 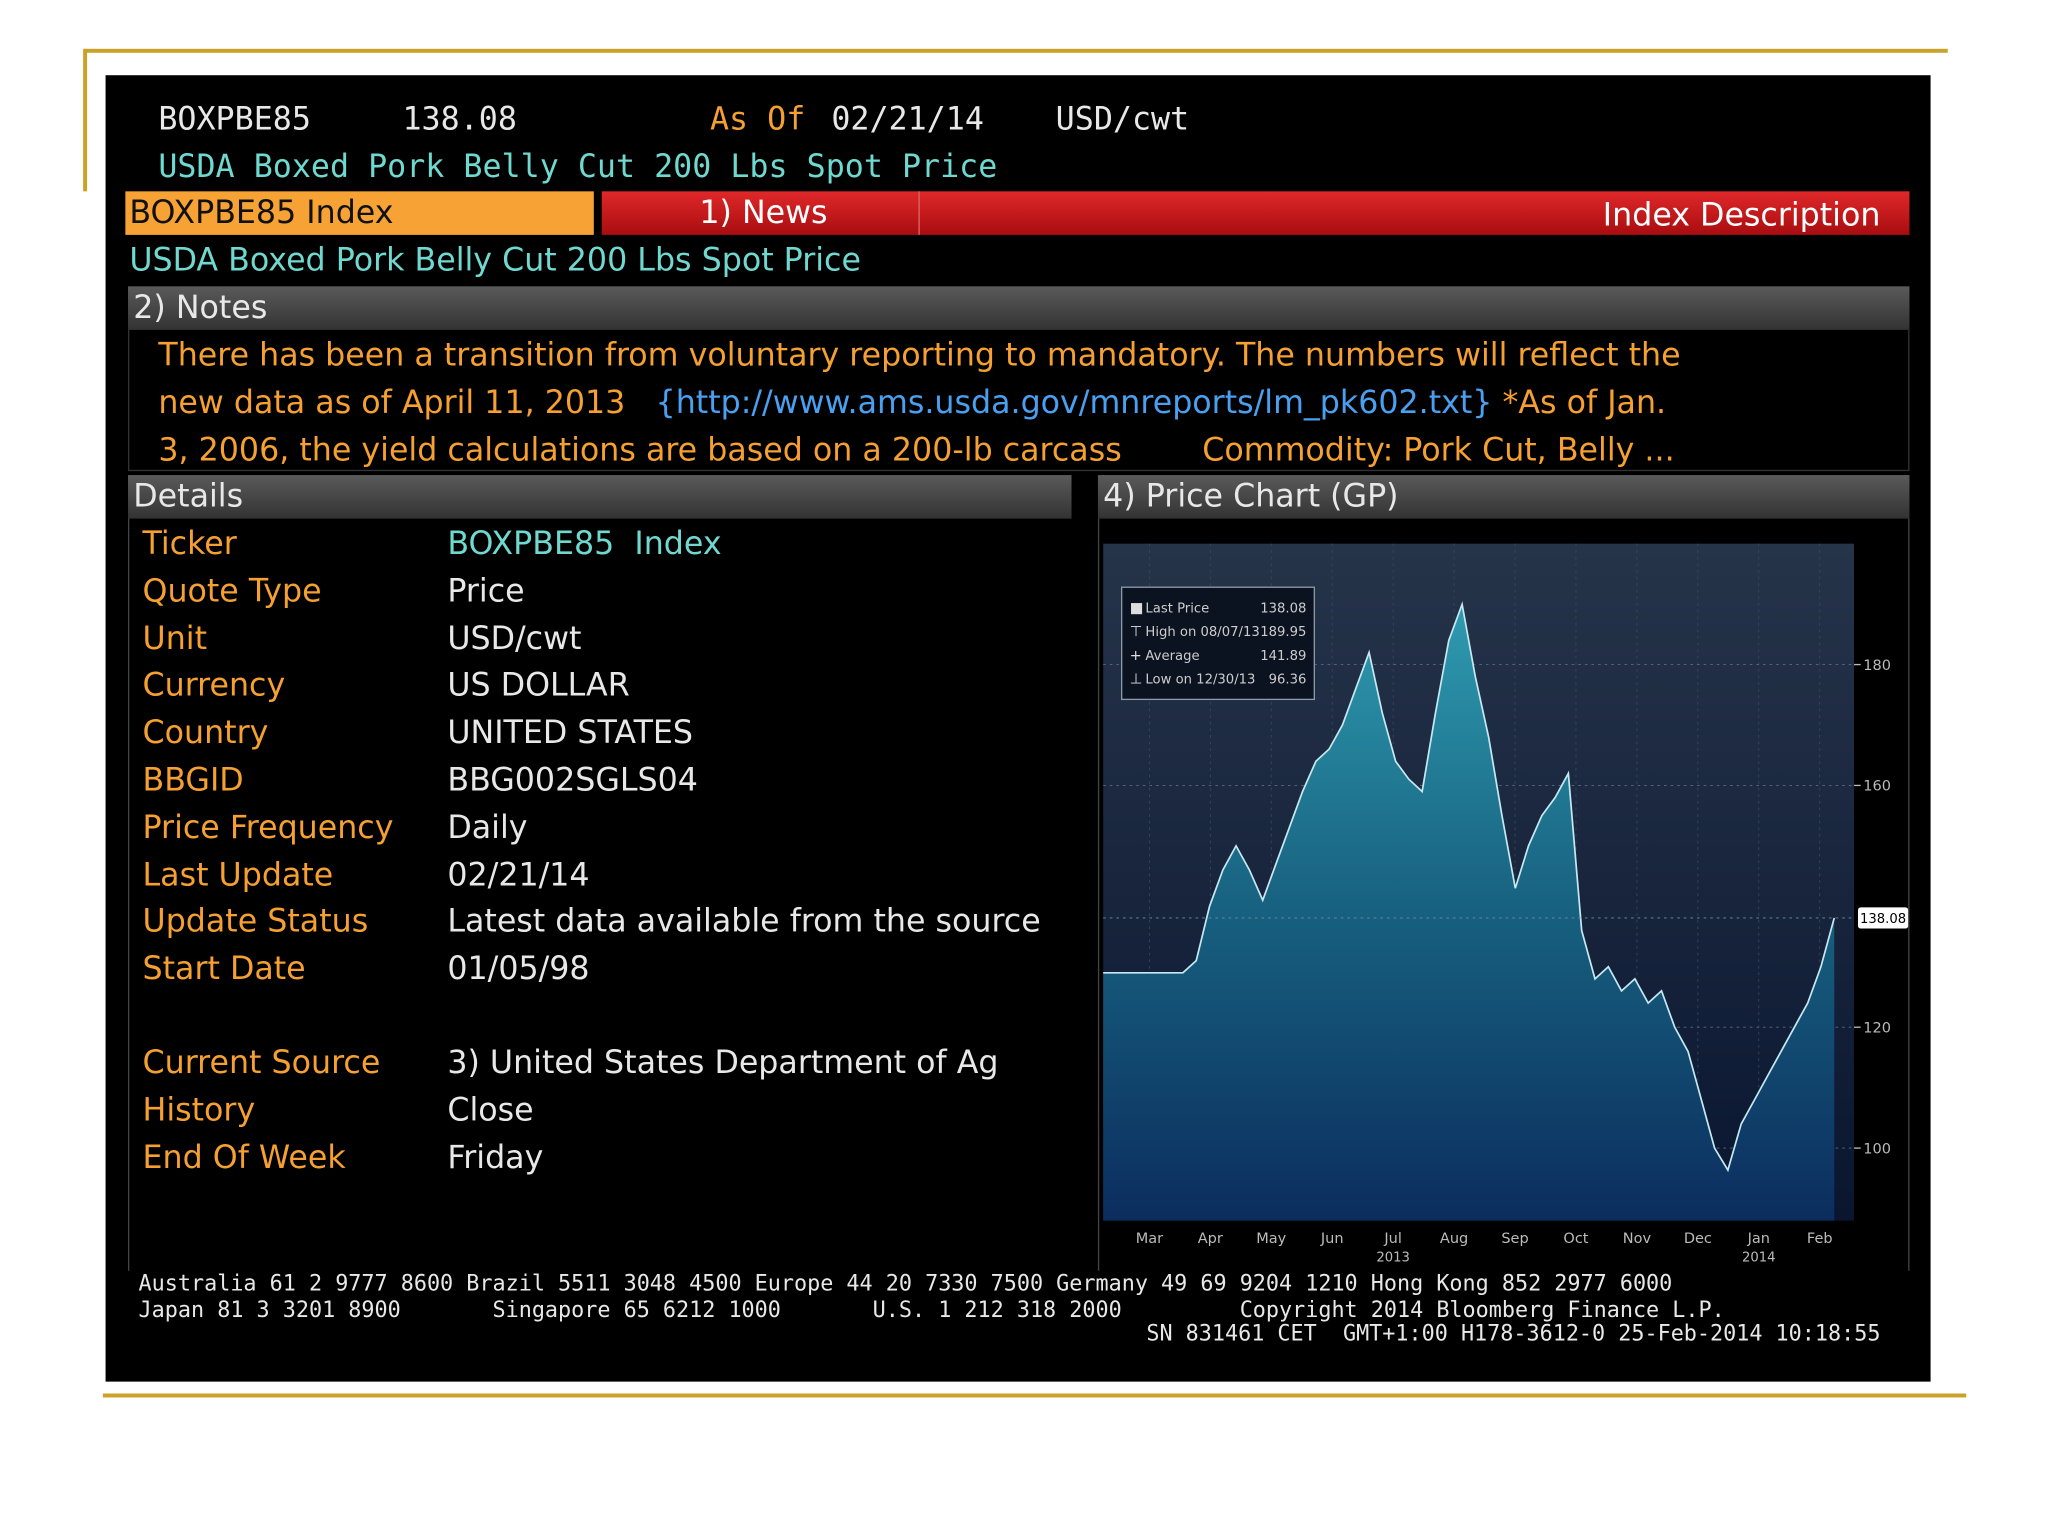 What do you see at coordinates (757, 119) in the screenshot?
I see `as-of-label: As Of` at bounding box center [757, 119].